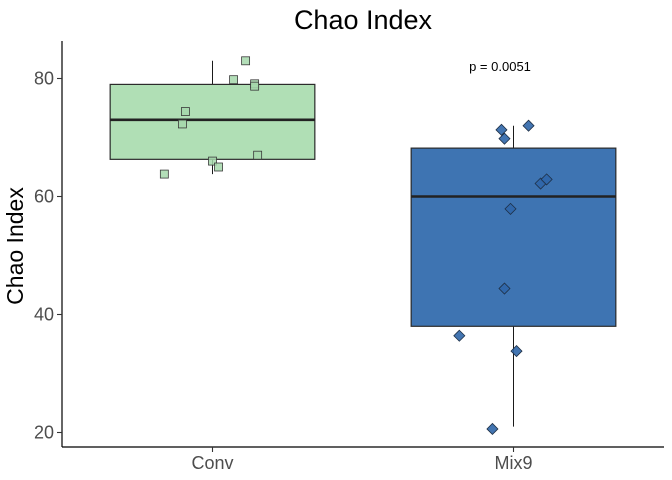  I want to click on box-group-conv, so click(212, 117).